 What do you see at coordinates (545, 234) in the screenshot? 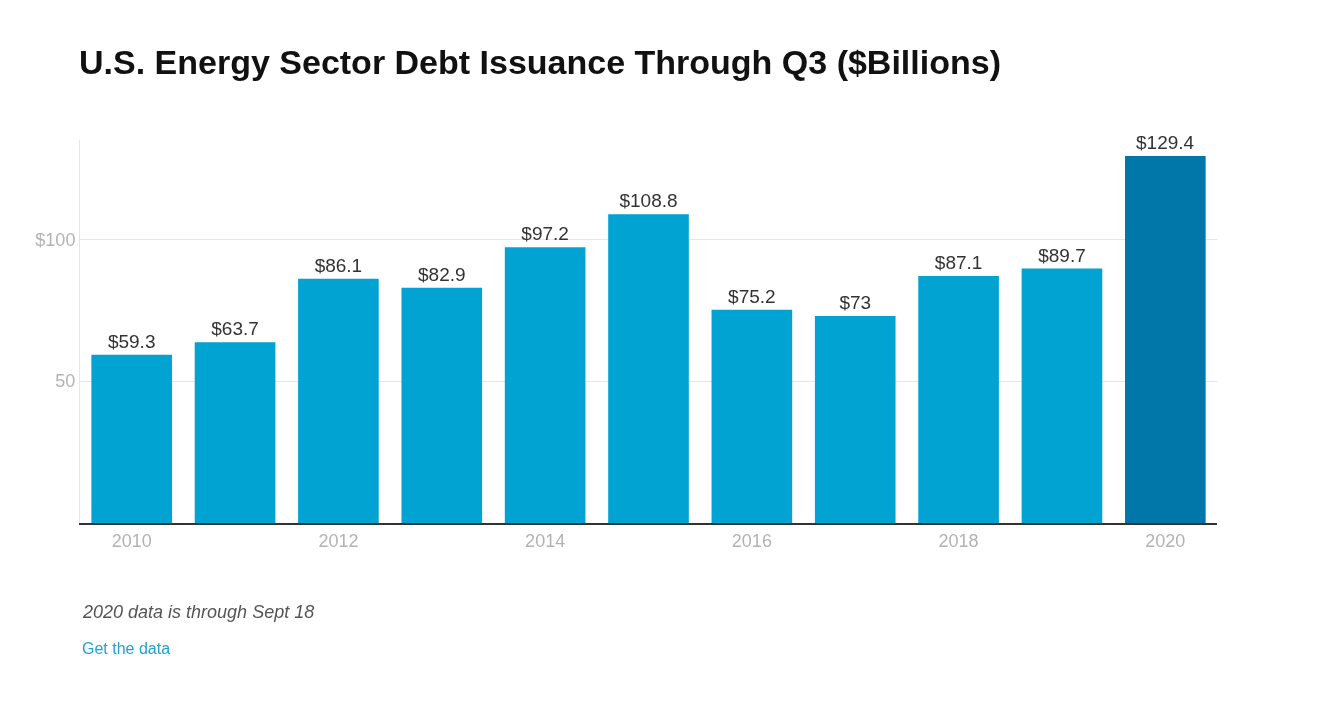
I see `data-label: $97.2` at bounding box center [545, 234].